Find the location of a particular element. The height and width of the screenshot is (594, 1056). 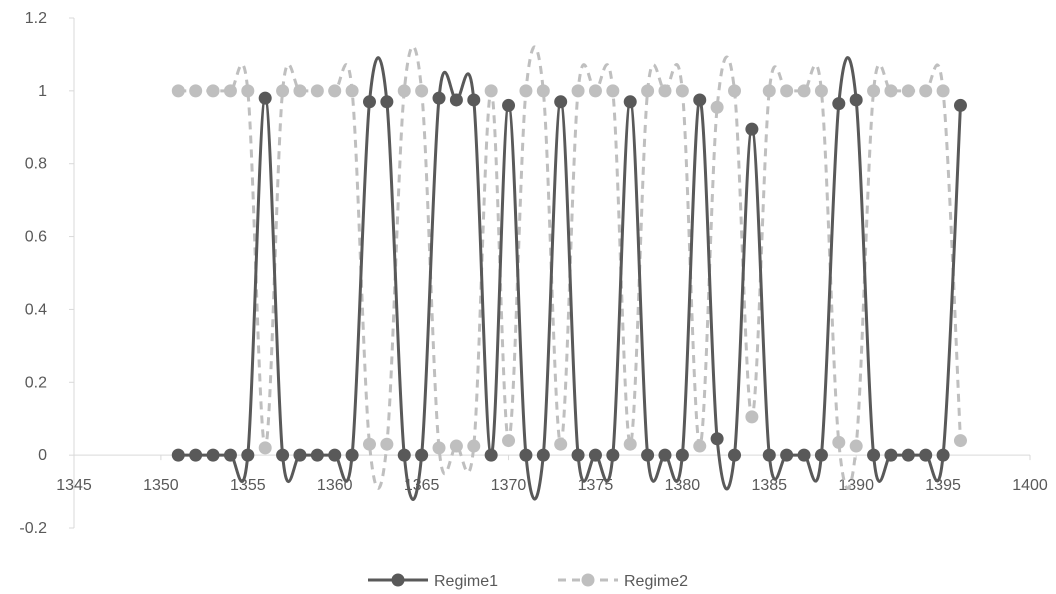

x-tick-label: 1365 is located at coordinates (422, 485).